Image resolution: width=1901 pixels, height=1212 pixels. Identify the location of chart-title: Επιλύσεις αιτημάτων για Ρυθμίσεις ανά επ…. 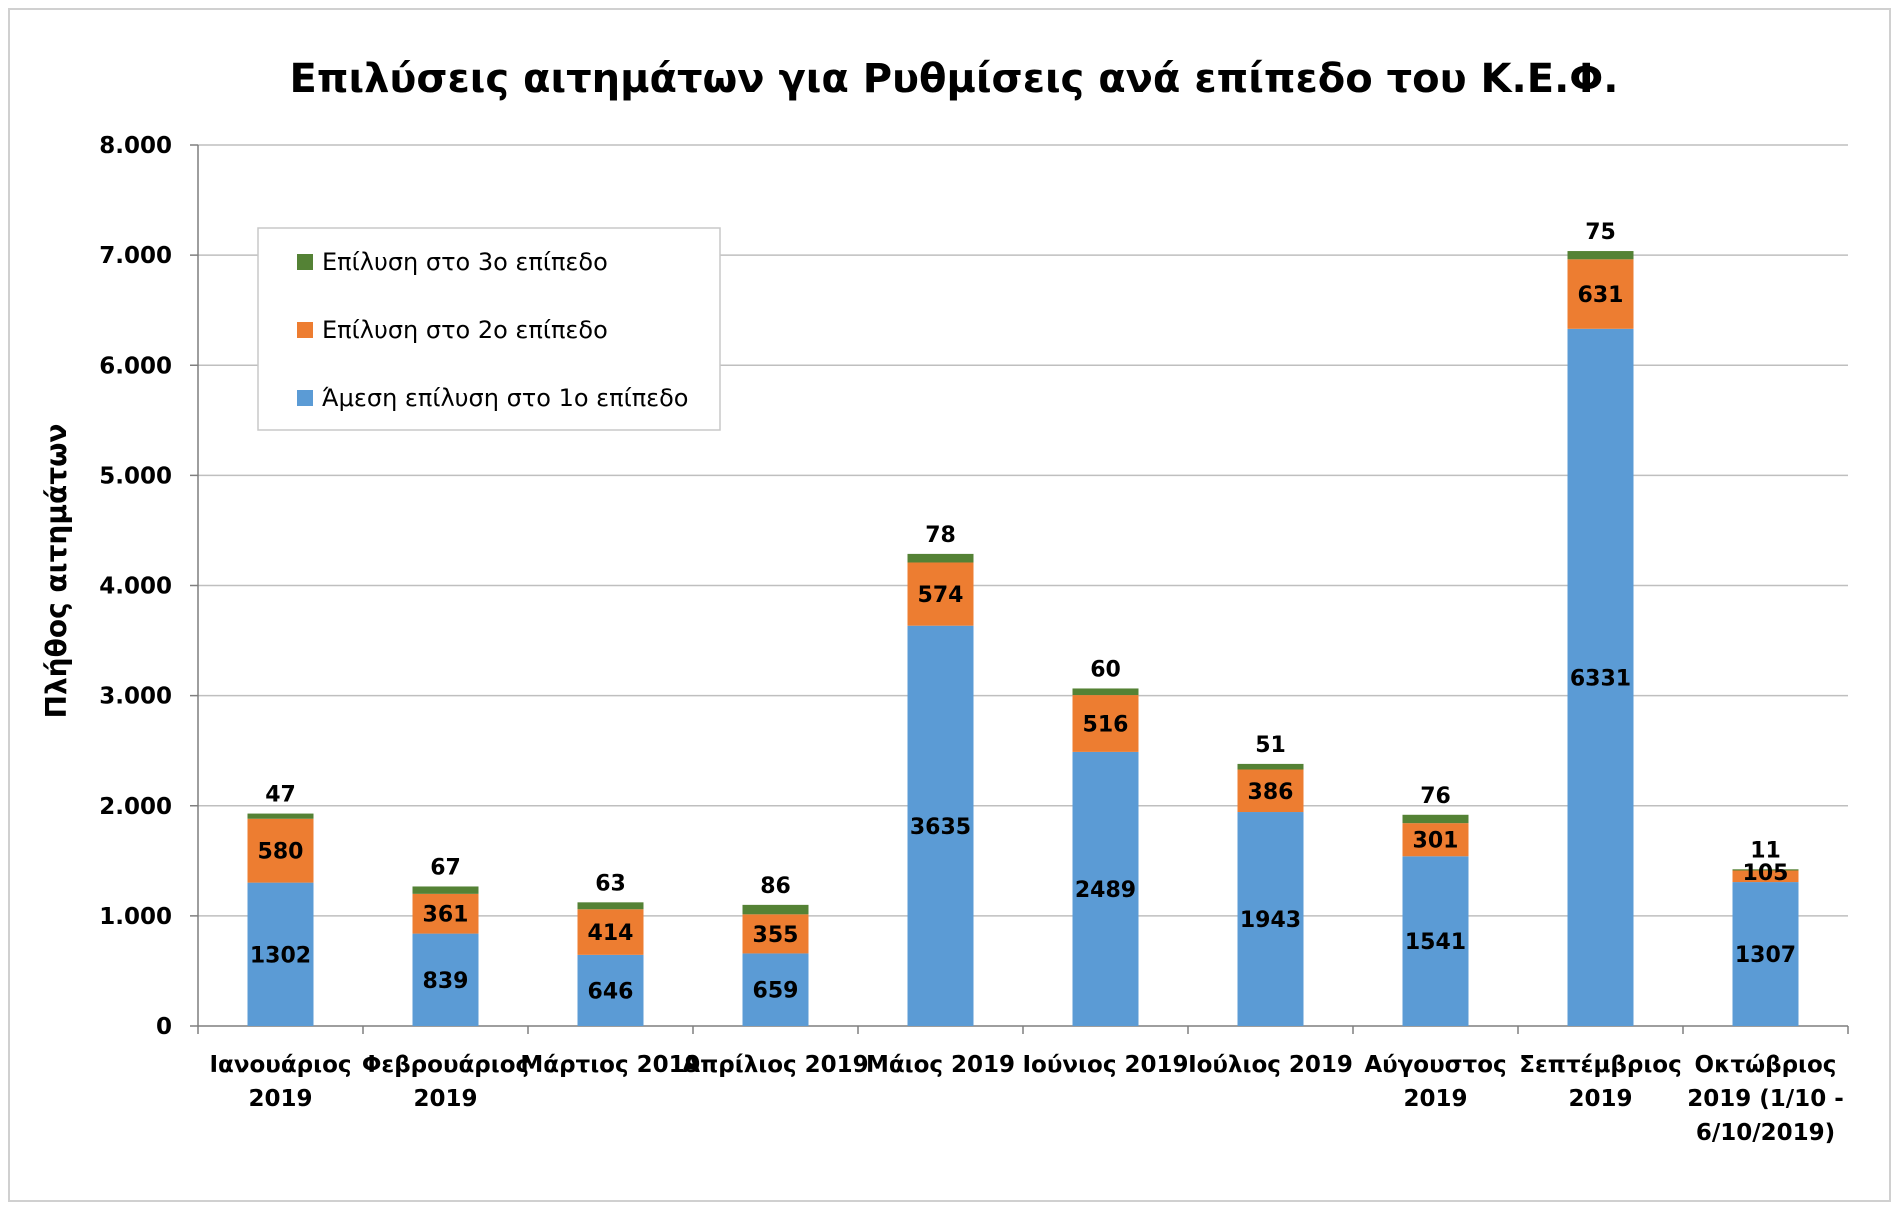
(954, 79).